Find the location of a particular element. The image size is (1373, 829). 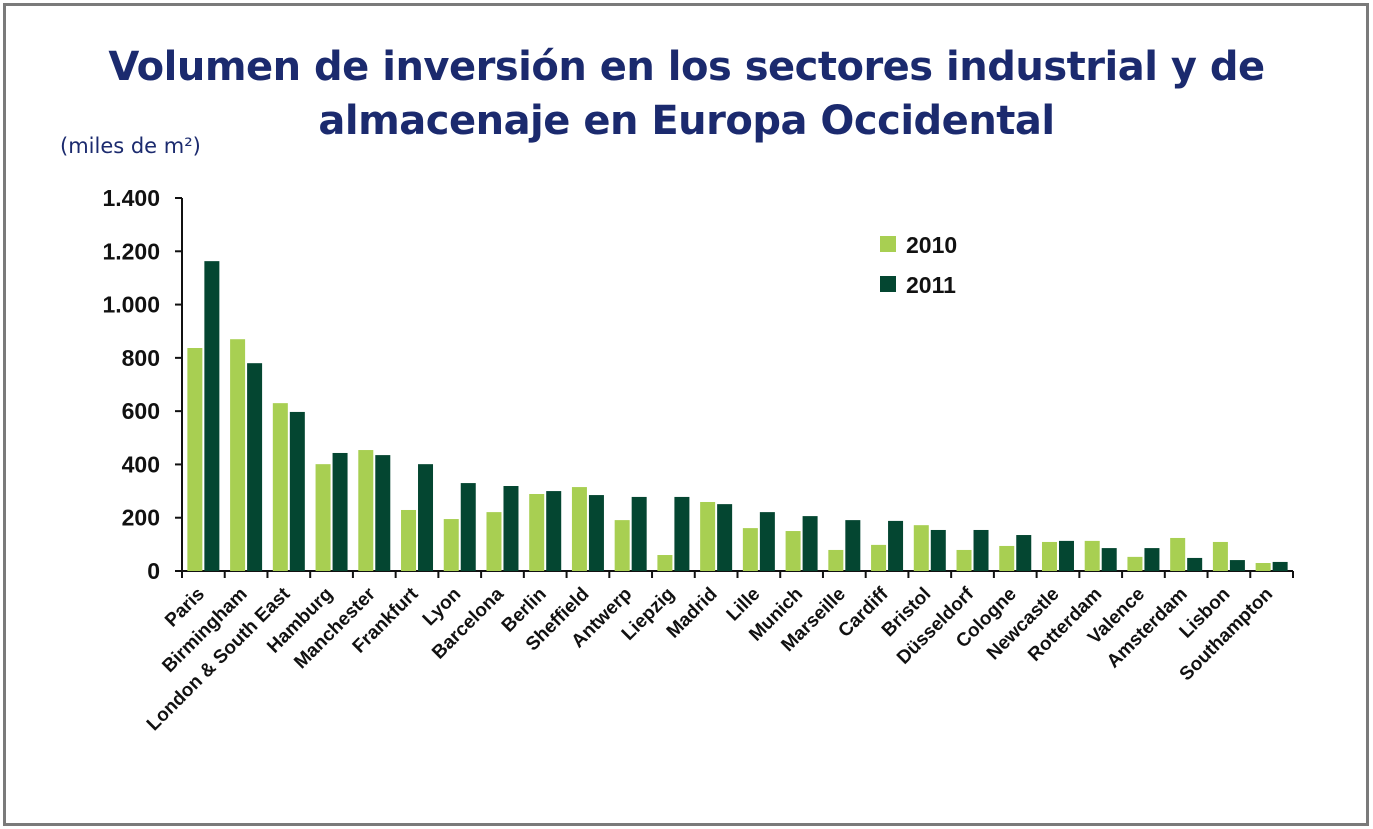

legend-swatch-2011 is located at coordinates (888, 284).